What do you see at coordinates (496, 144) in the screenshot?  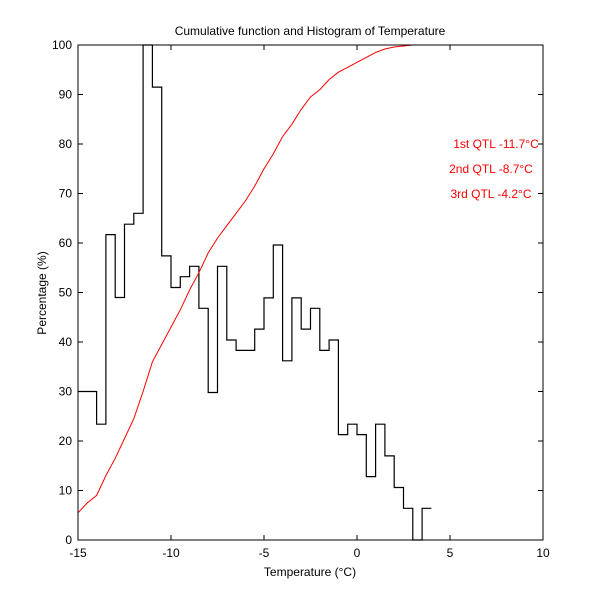 I see `quartile-annotation-1: 1st QTL -11.7°C` at bounding box center [496, 144].